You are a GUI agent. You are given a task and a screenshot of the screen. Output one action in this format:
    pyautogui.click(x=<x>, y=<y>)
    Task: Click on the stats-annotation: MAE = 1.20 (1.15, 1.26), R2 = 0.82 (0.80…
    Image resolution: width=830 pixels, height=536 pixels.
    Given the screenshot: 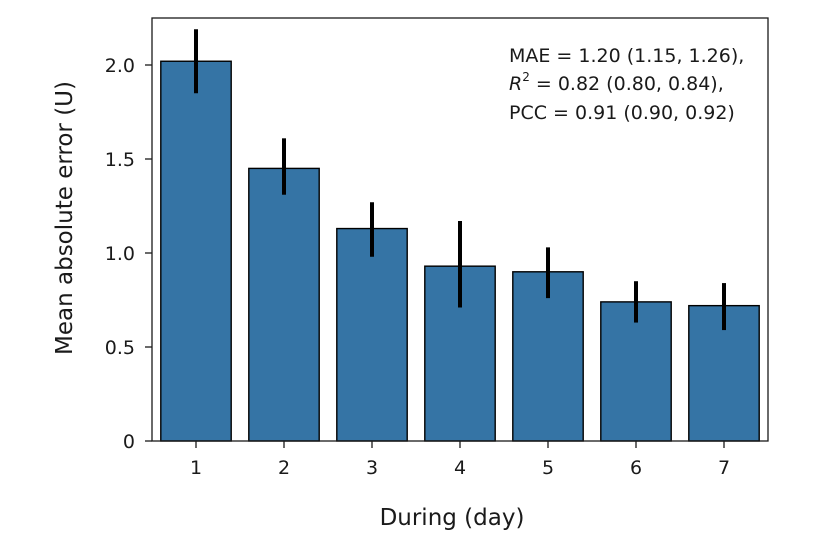 What is the action you would take?
    pyautogui.click(x=626, y=84)
    